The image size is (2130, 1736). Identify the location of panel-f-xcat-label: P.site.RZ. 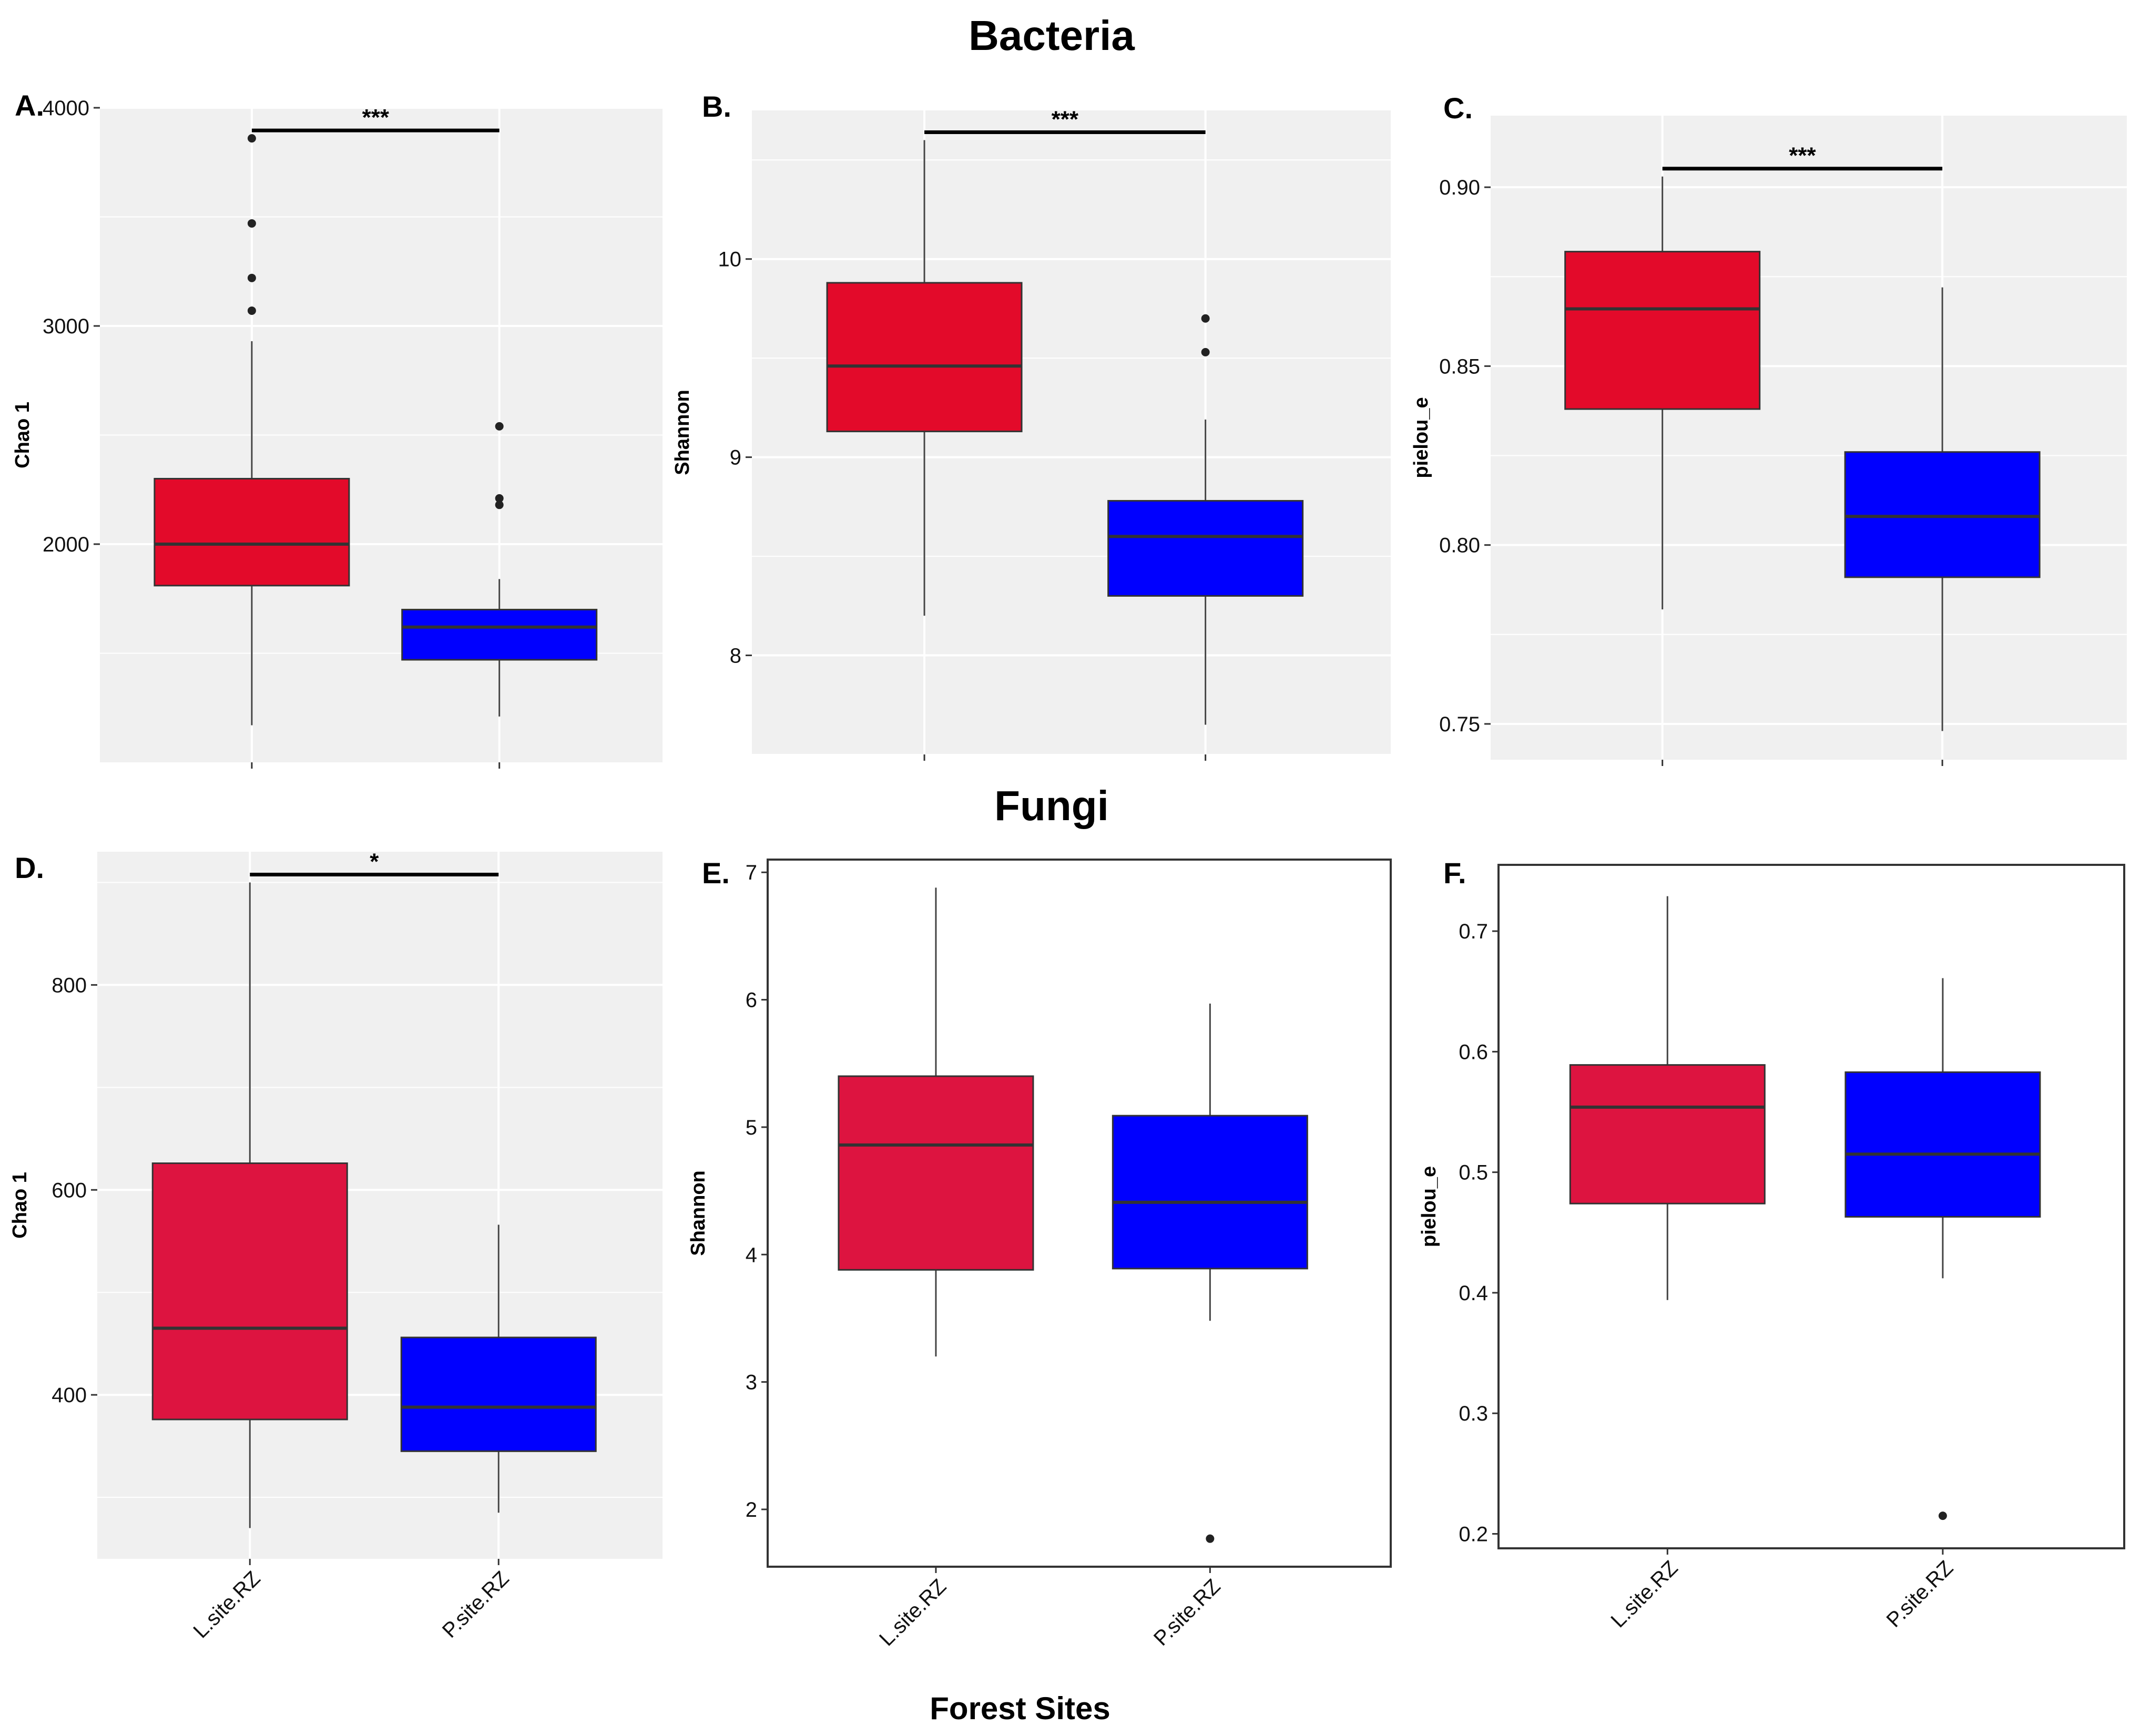
(1920, 1594).